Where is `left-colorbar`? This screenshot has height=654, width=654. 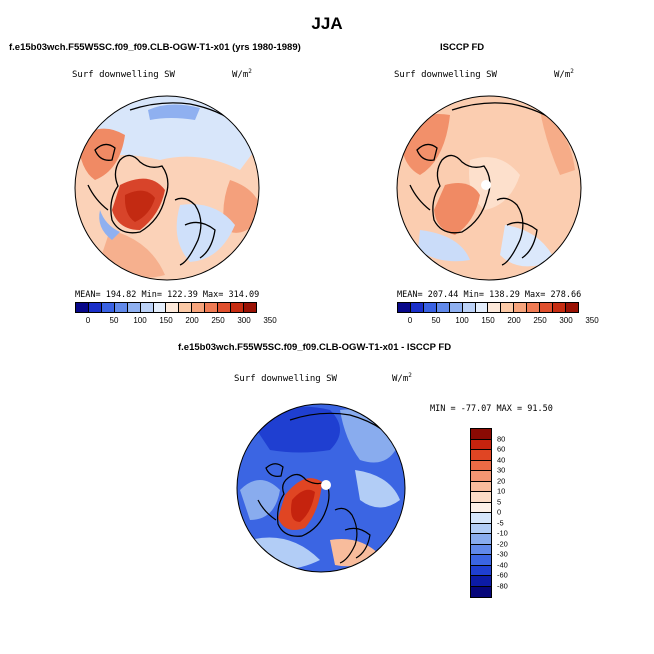
left-colorbar is located at coordinates (166, 307).